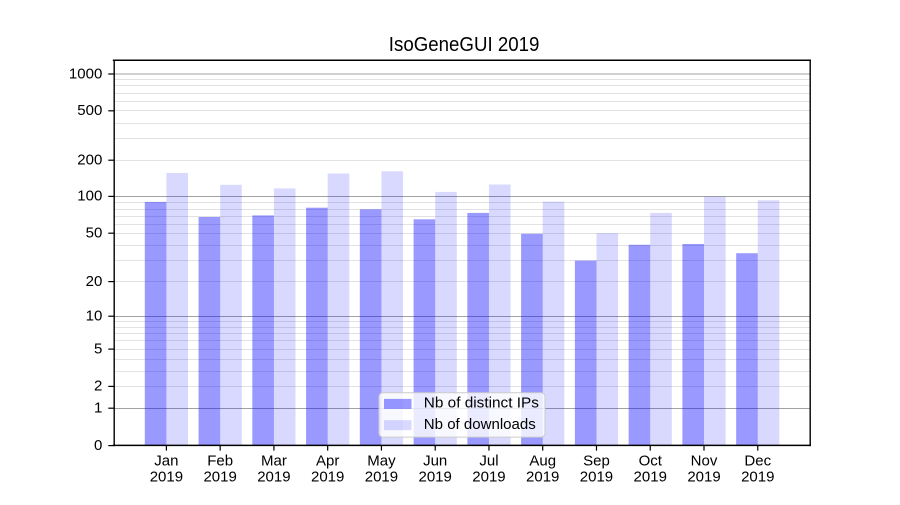 This screenshot has width=900, height=505. Describe the element at coordinates (94, 281) in the screenshot. I see `svg-text: 20` at that location.